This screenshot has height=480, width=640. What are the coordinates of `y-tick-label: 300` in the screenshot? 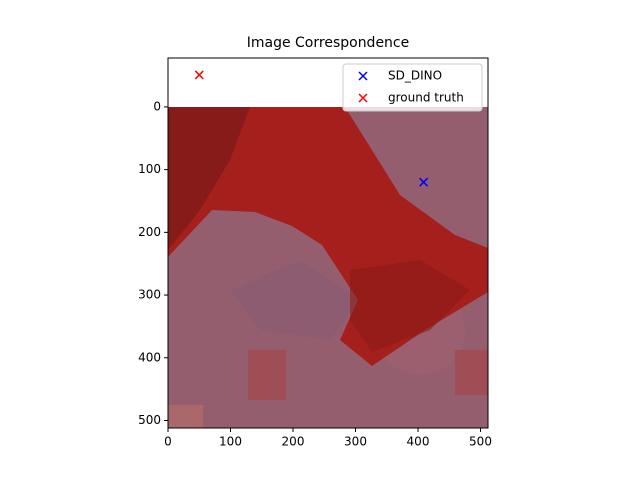 It's located at (149, 295).